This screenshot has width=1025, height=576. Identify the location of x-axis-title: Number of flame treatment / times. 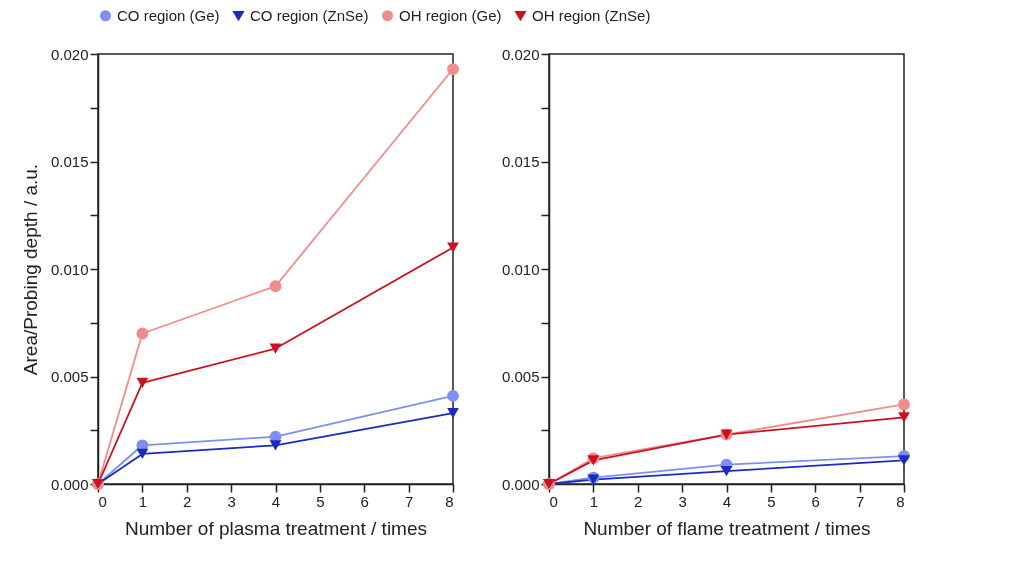
(727, 528).